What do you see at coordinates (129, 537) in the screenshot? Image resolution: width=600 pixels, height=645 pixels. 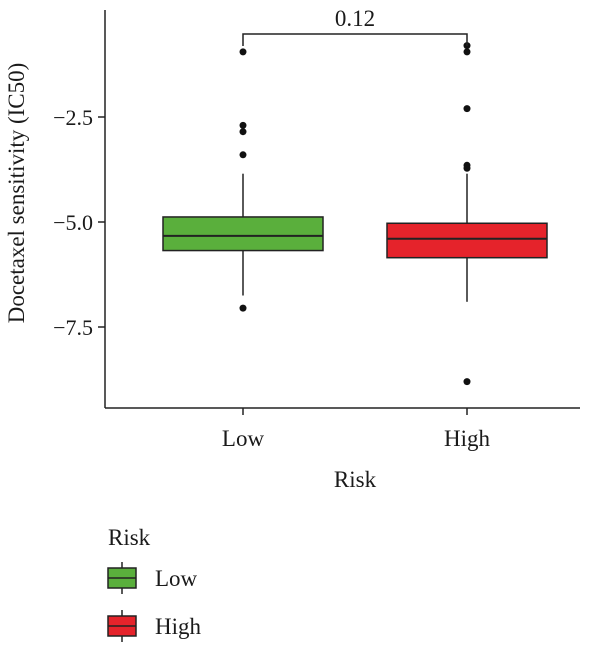 I see `legend-title: Risk` at bounding box center [129, 537].